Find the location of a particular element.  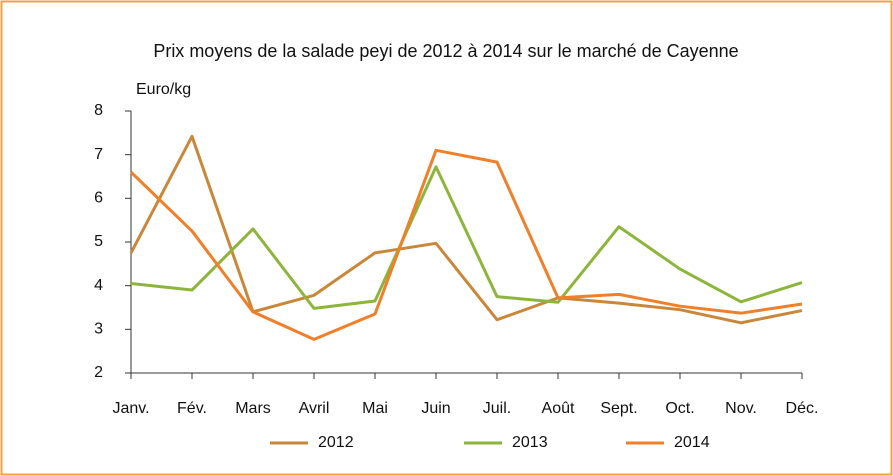

y-tick-label: 8 is located at coordinates (98, 110).